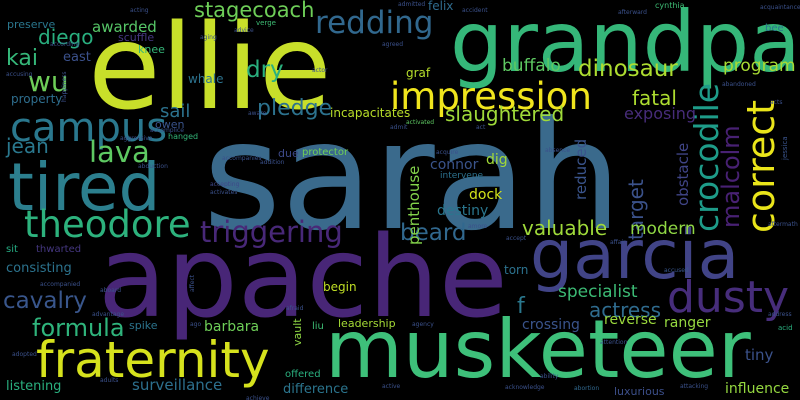 Image resolution: width=800 pixels, height=400 pixels. I want to click on word-crossing: crossing, so click(551, 325).